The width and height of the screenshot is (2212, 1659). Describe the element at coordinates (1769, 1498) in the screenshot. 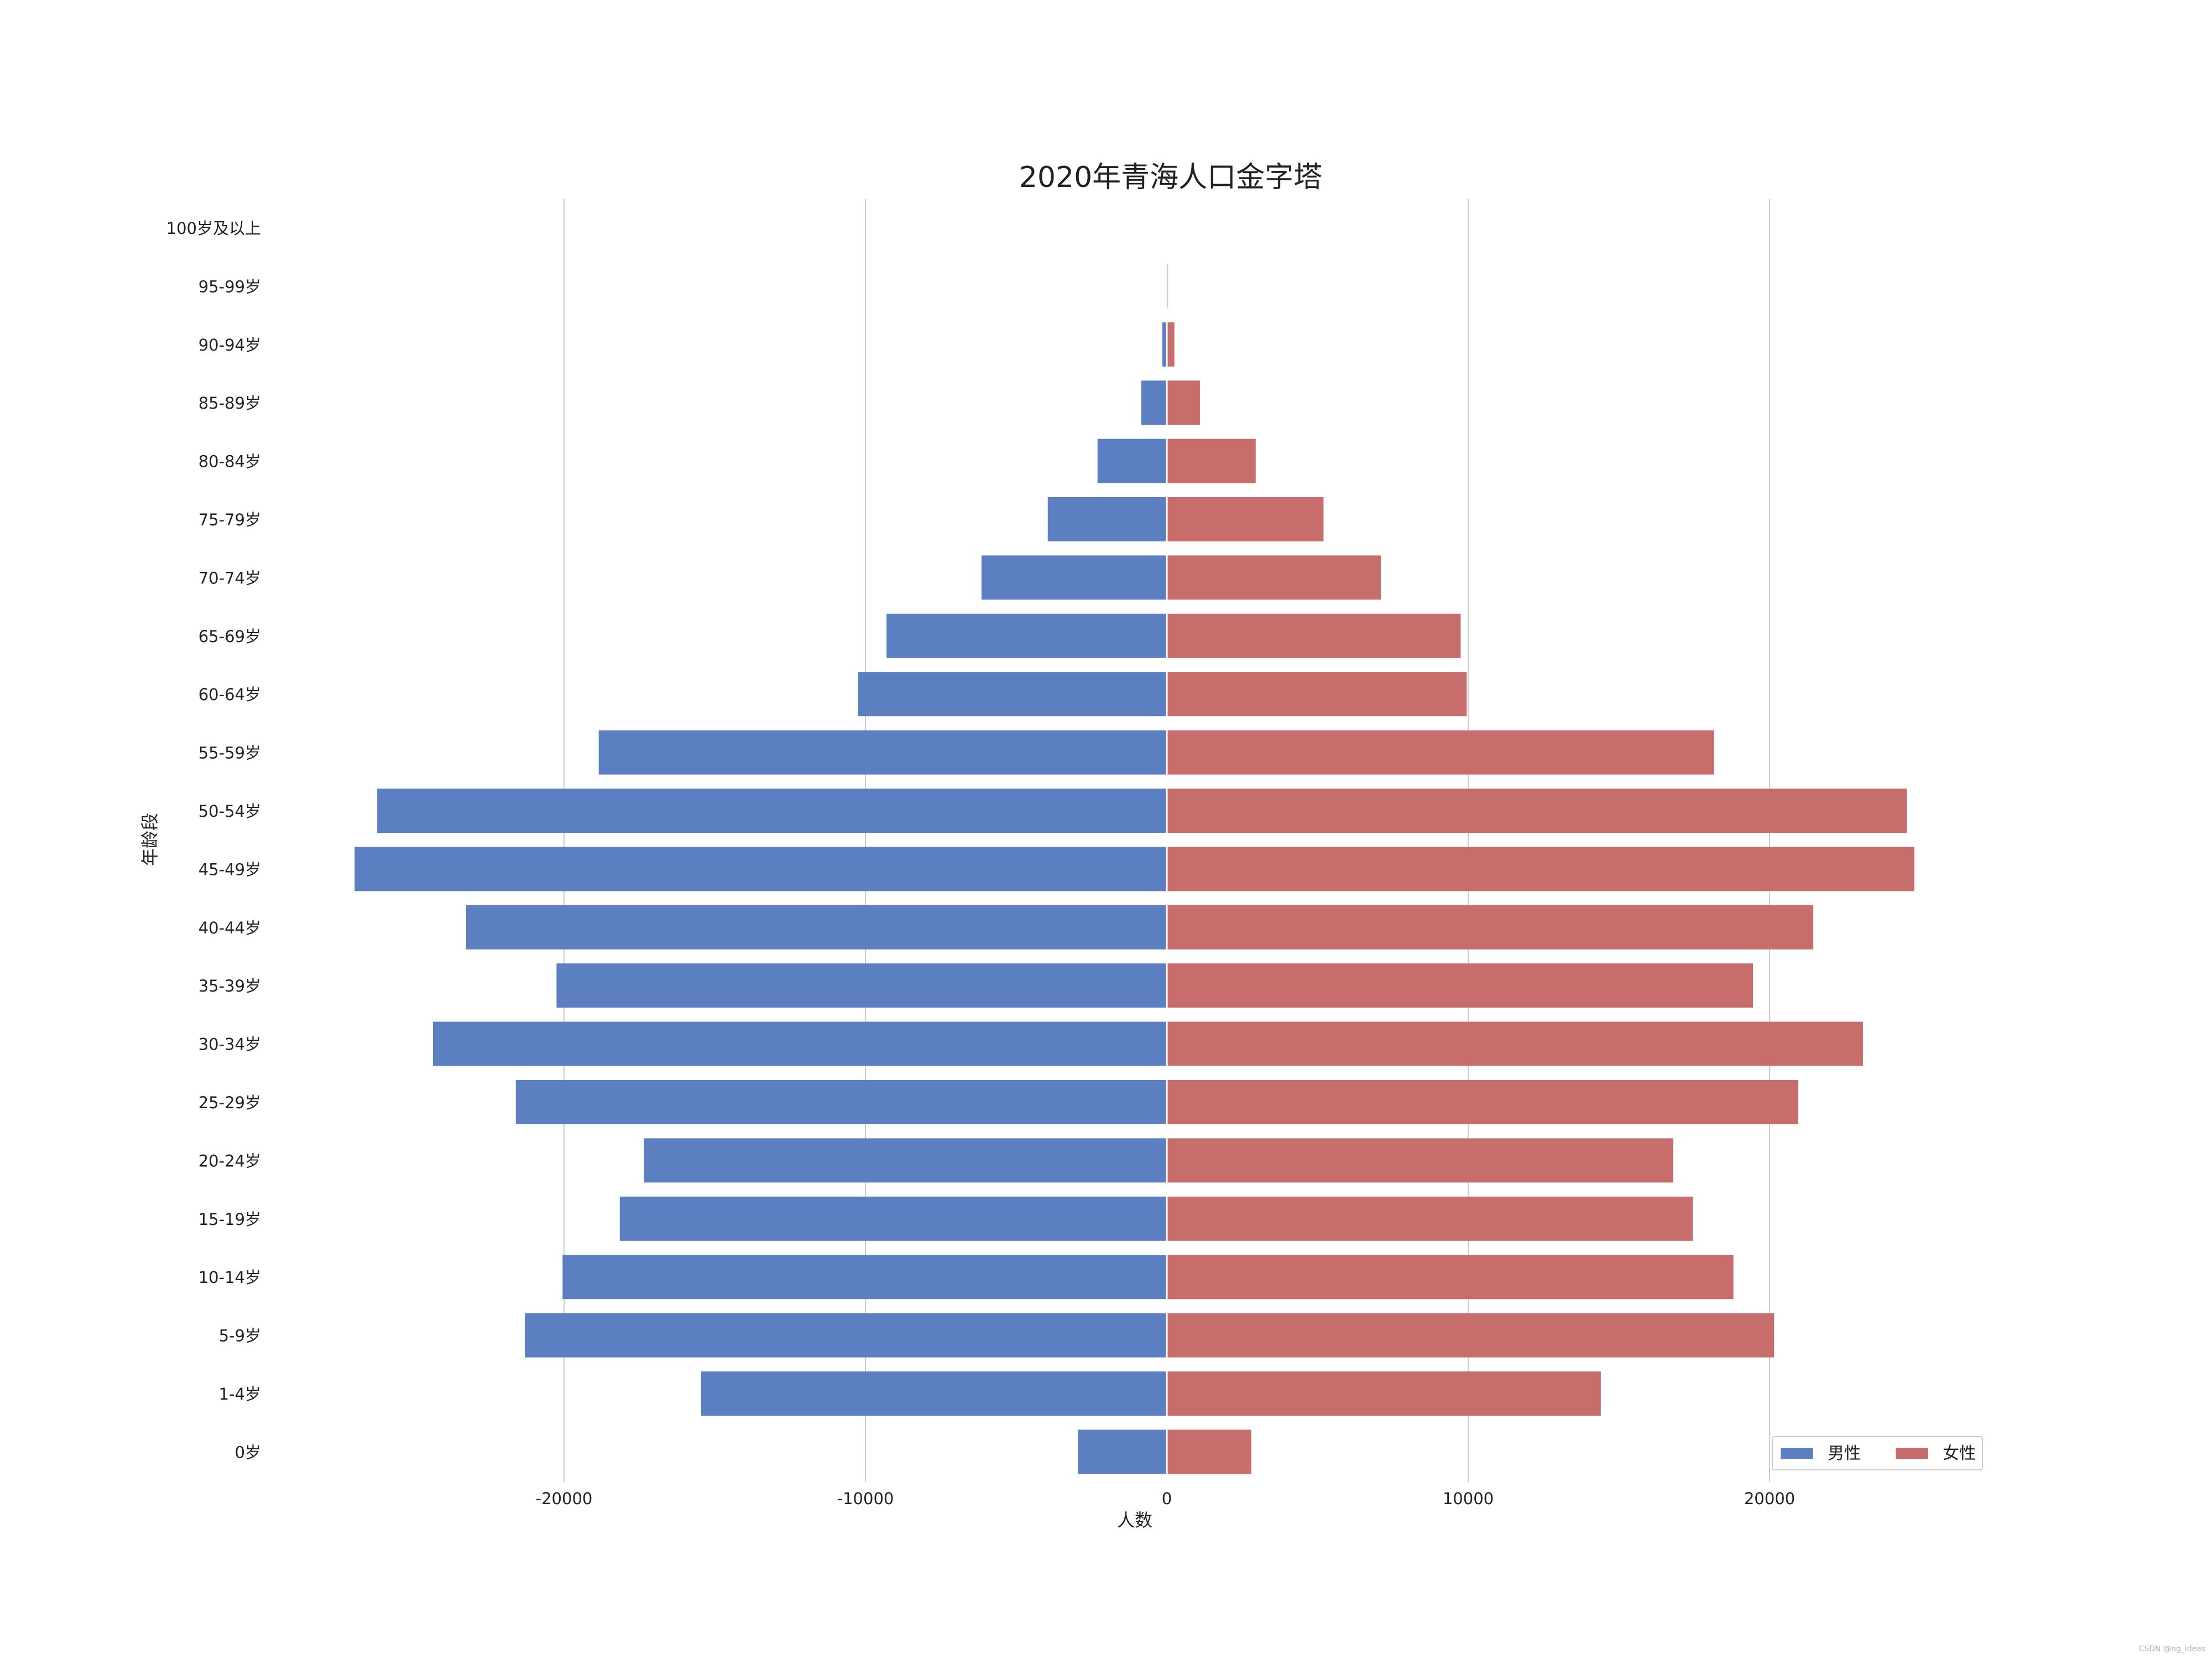

I see `x-tick-label: 20000` at that location.